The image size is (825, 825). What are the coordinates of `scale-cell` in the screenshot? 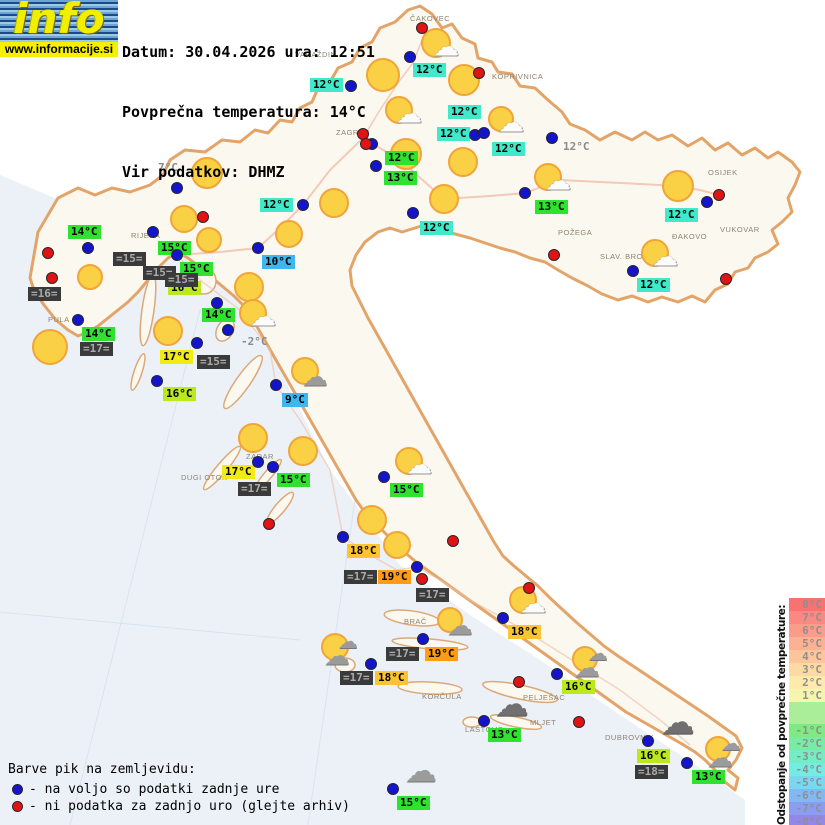 It's located at (807, 713).